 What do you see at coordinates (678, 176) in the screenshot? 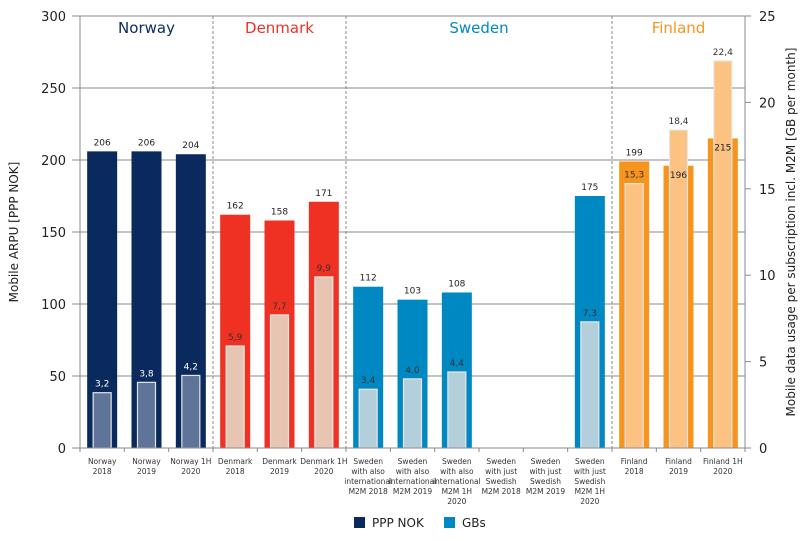
I see `data-label-ppp-nok: 196` at bounding box center [678, 176].